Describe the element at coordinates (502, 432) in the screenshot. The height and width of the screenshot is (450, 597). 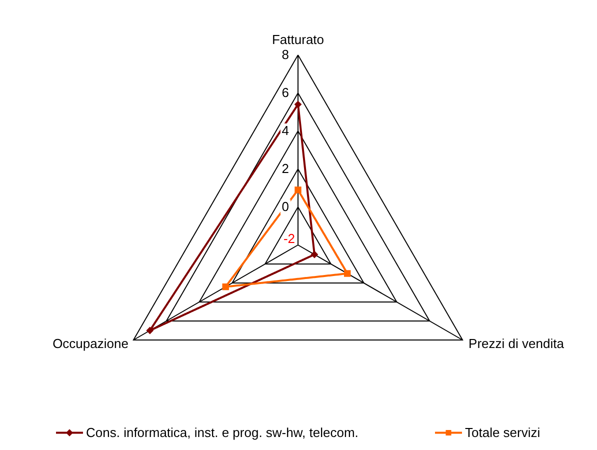
I see `legend-label: Totale servizi` at that location.